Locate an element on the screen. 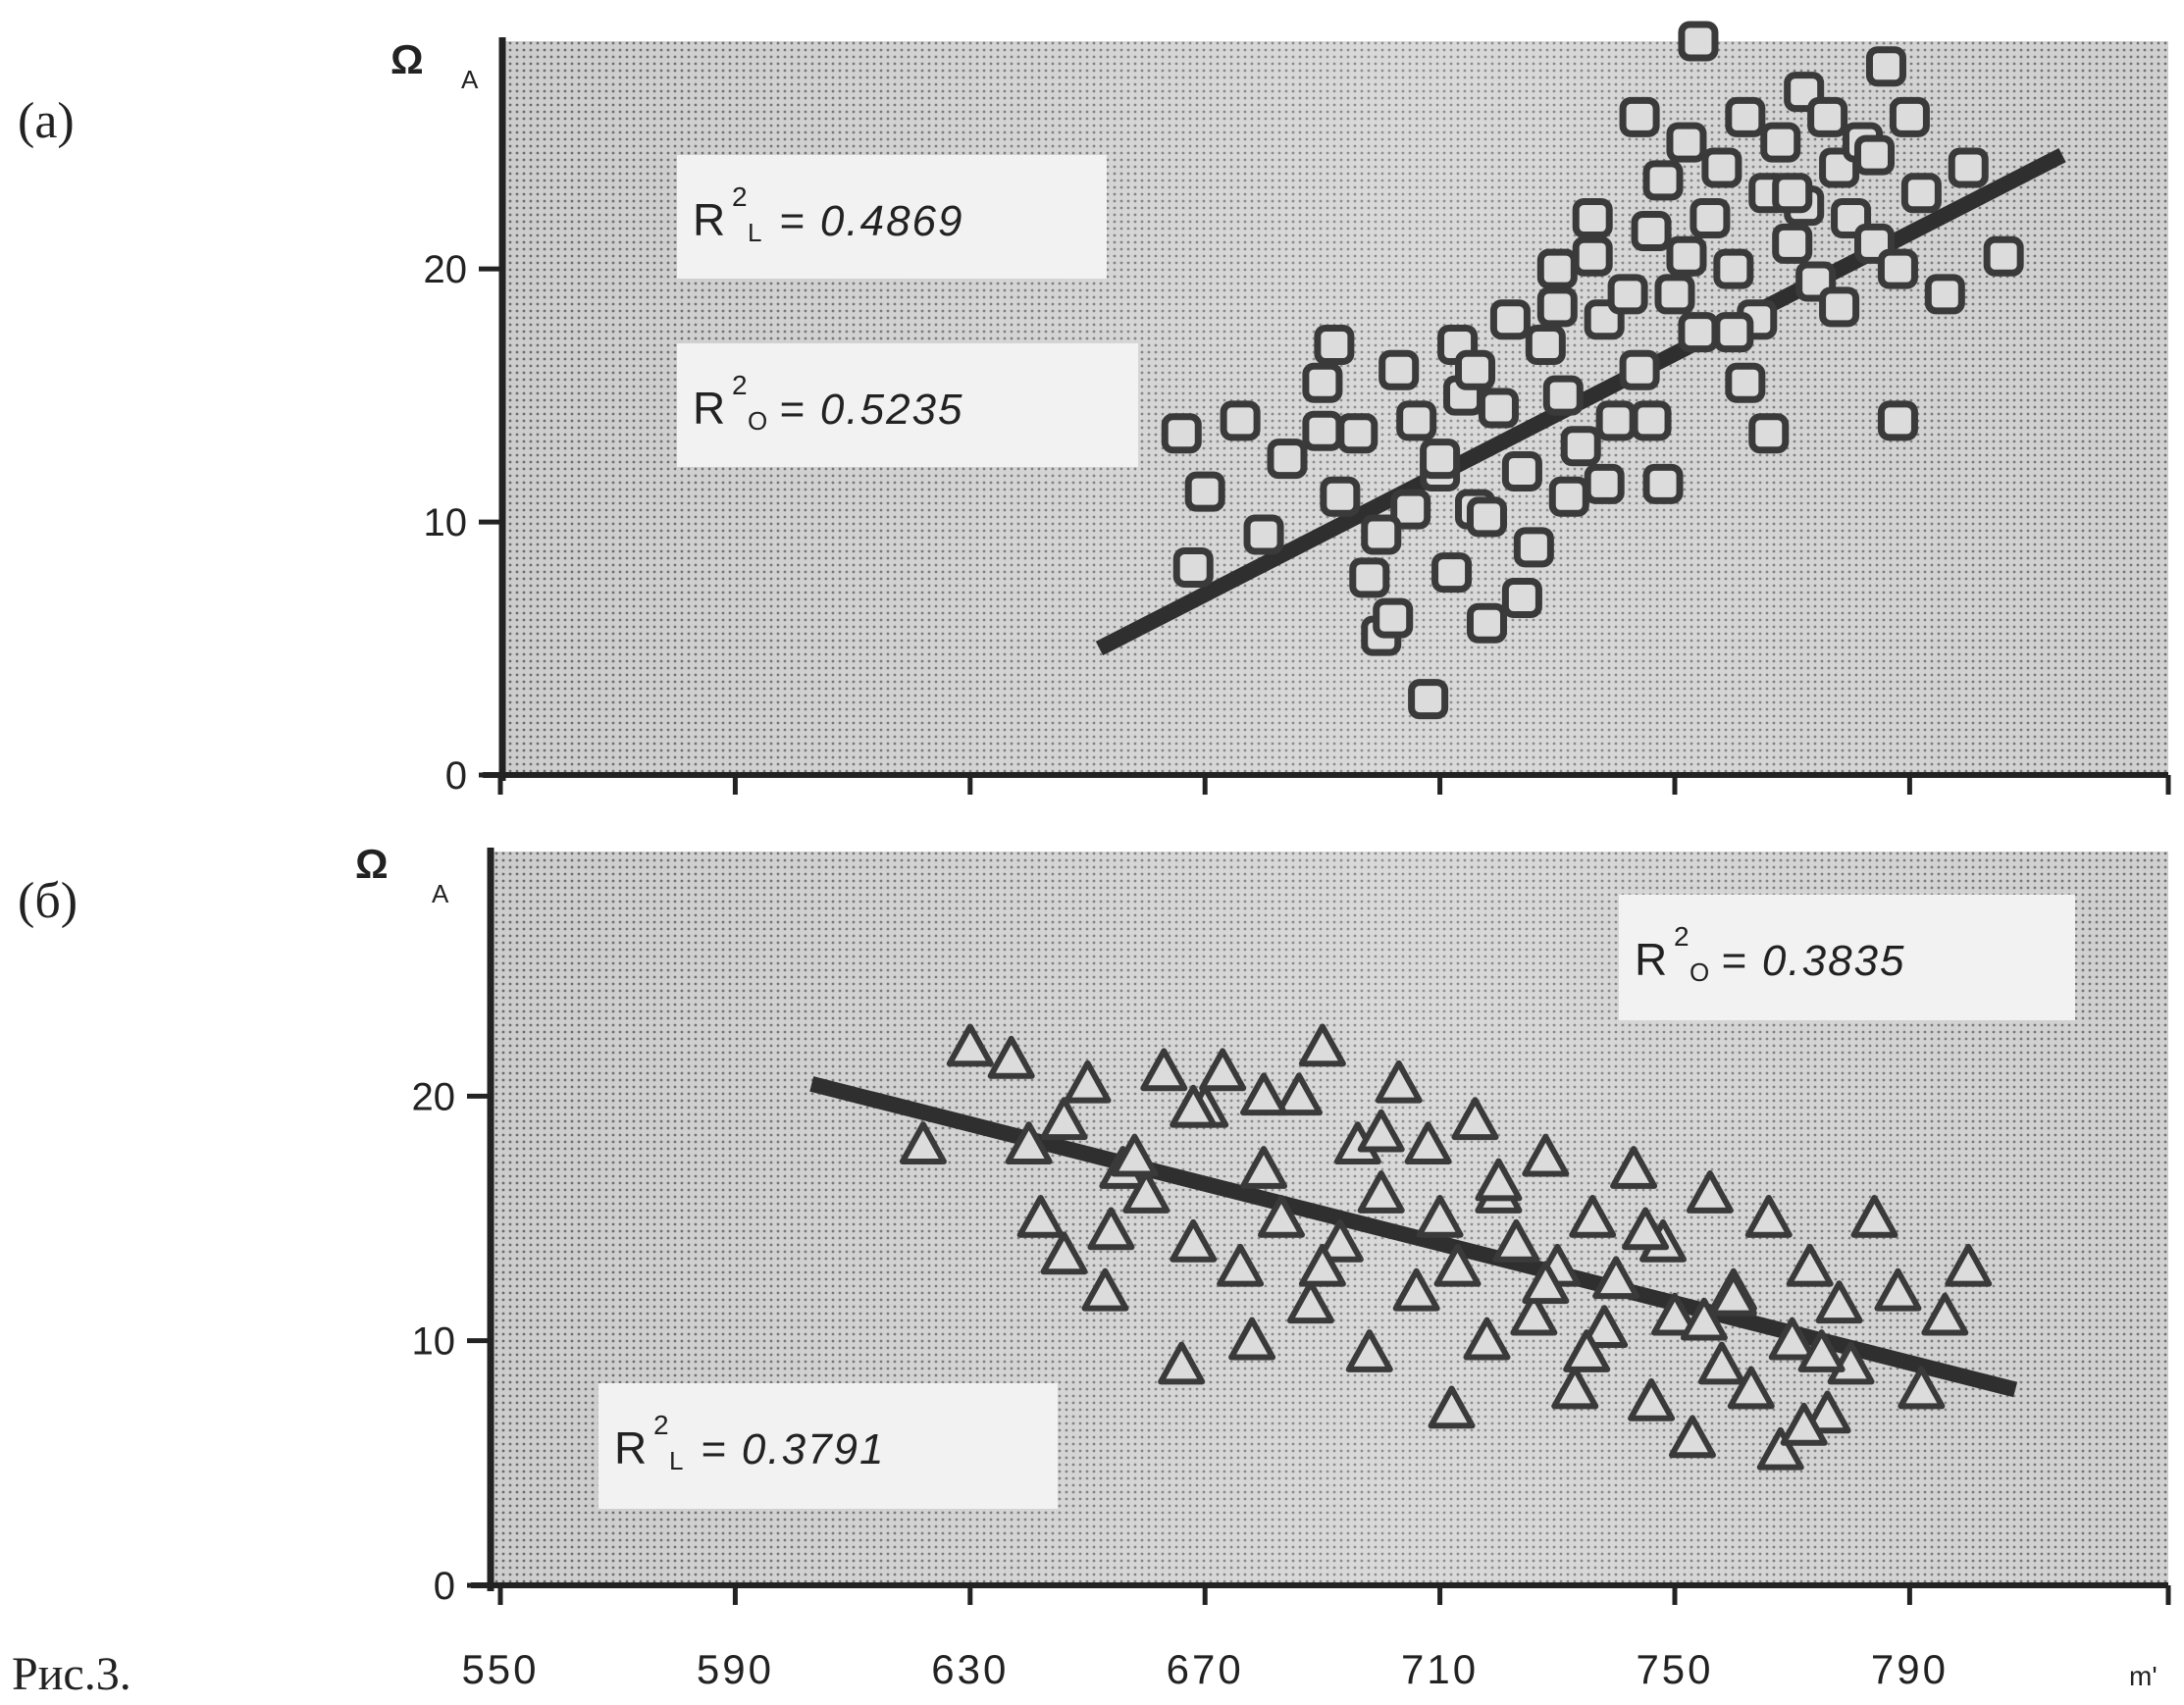 This screenshot has height=1705, width=2184. panel-b-y-axis-label-subscript: A is located at coordinates (440, 893).